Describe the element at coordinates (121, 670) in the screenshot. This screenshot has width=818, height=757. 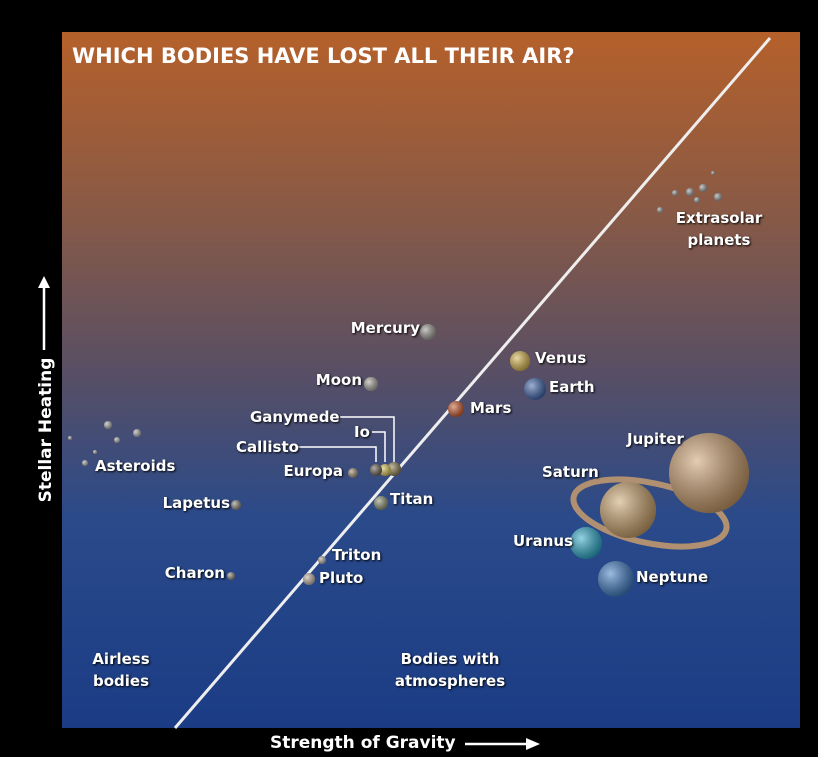
I see `label: Airless bodies` at that location.